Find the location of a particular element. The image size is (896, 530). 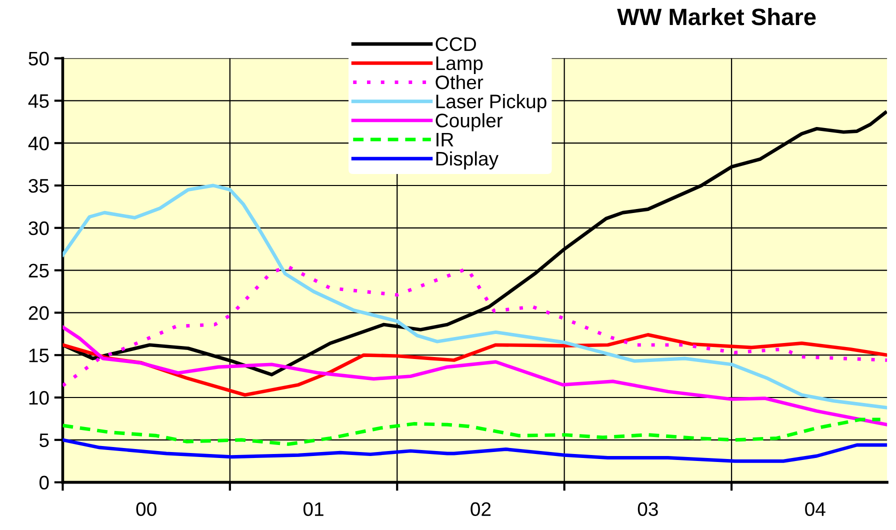

x-tick-label: 04 is located at coordinates (815, 509).